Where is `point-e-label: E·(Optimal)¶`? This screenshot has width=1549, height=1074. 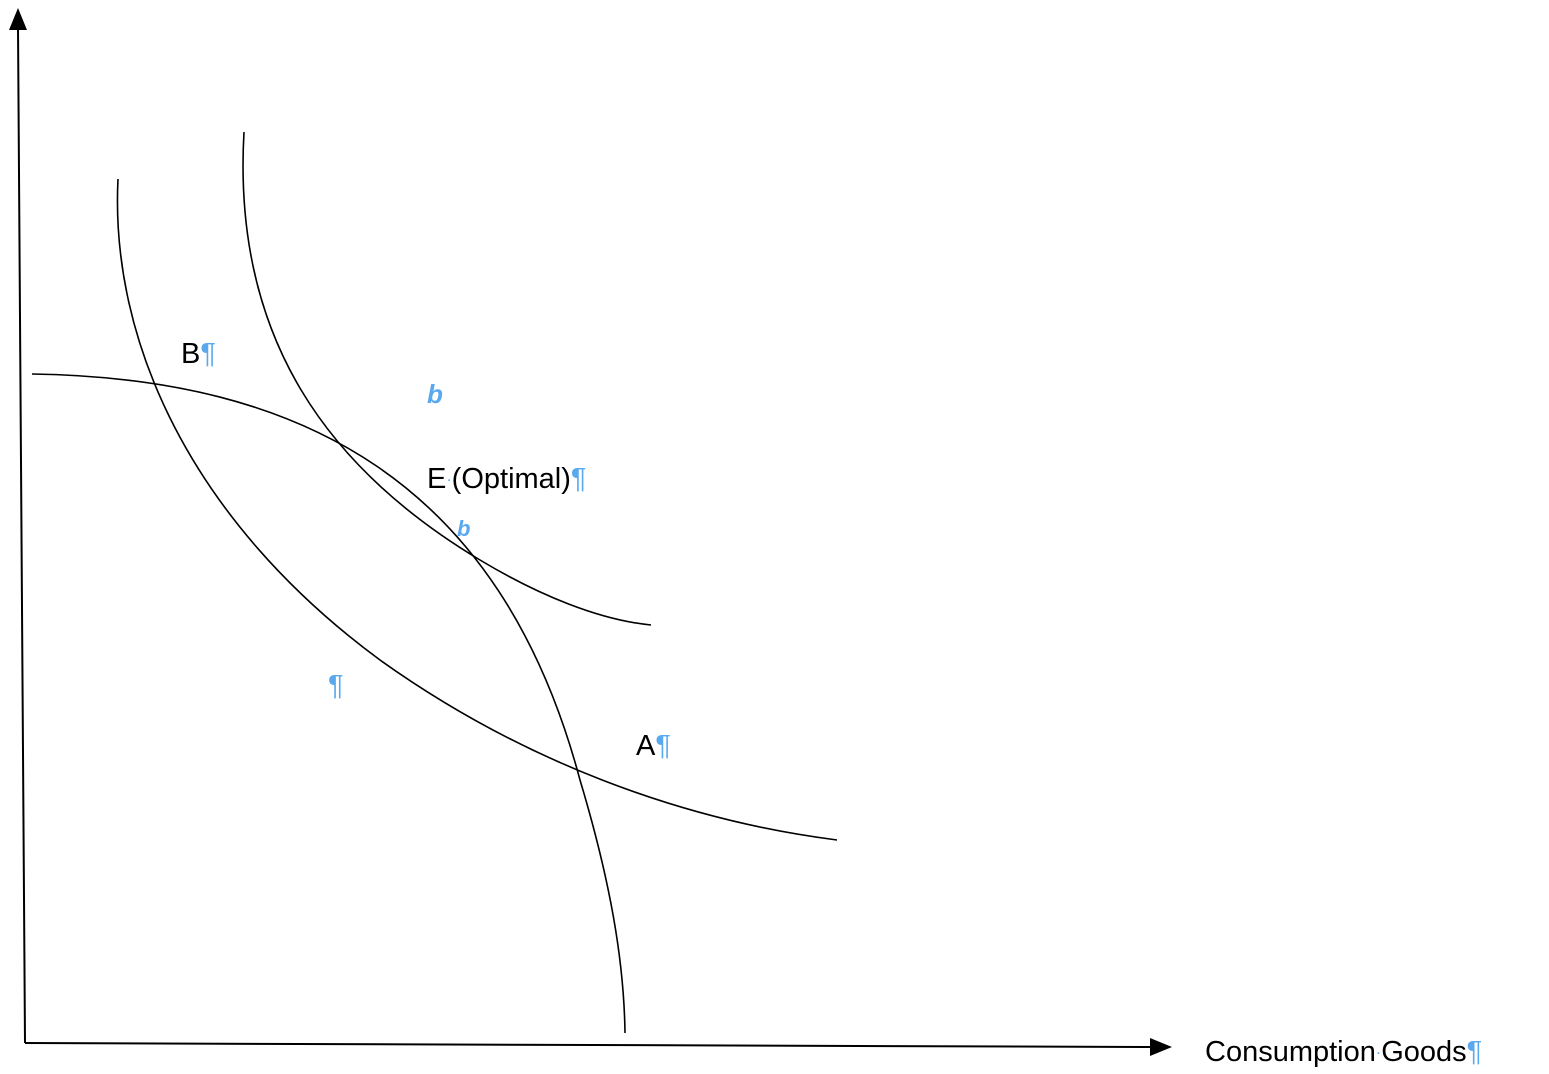
point-e-label: E·(Optimal)¶ is located at coordinates (506, 479).